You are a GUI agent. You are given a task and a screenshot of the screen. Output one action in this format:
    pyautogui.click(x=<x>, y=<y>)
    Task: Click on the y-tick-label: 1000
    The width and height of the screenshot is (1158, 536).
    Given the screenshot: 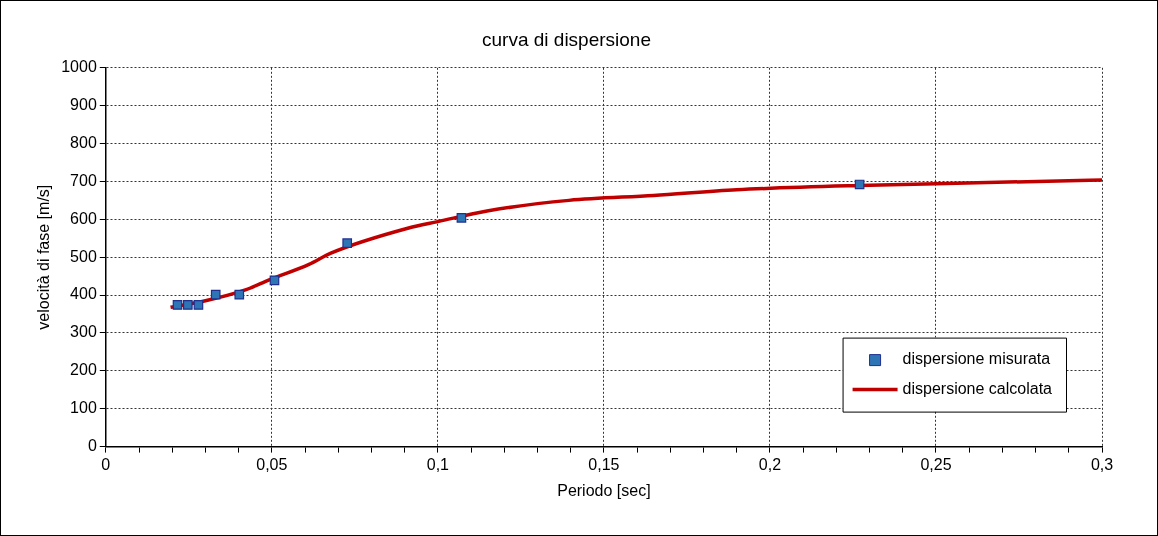 What is the action you would take?
    pyautogui.click(x=79, y=67)
    